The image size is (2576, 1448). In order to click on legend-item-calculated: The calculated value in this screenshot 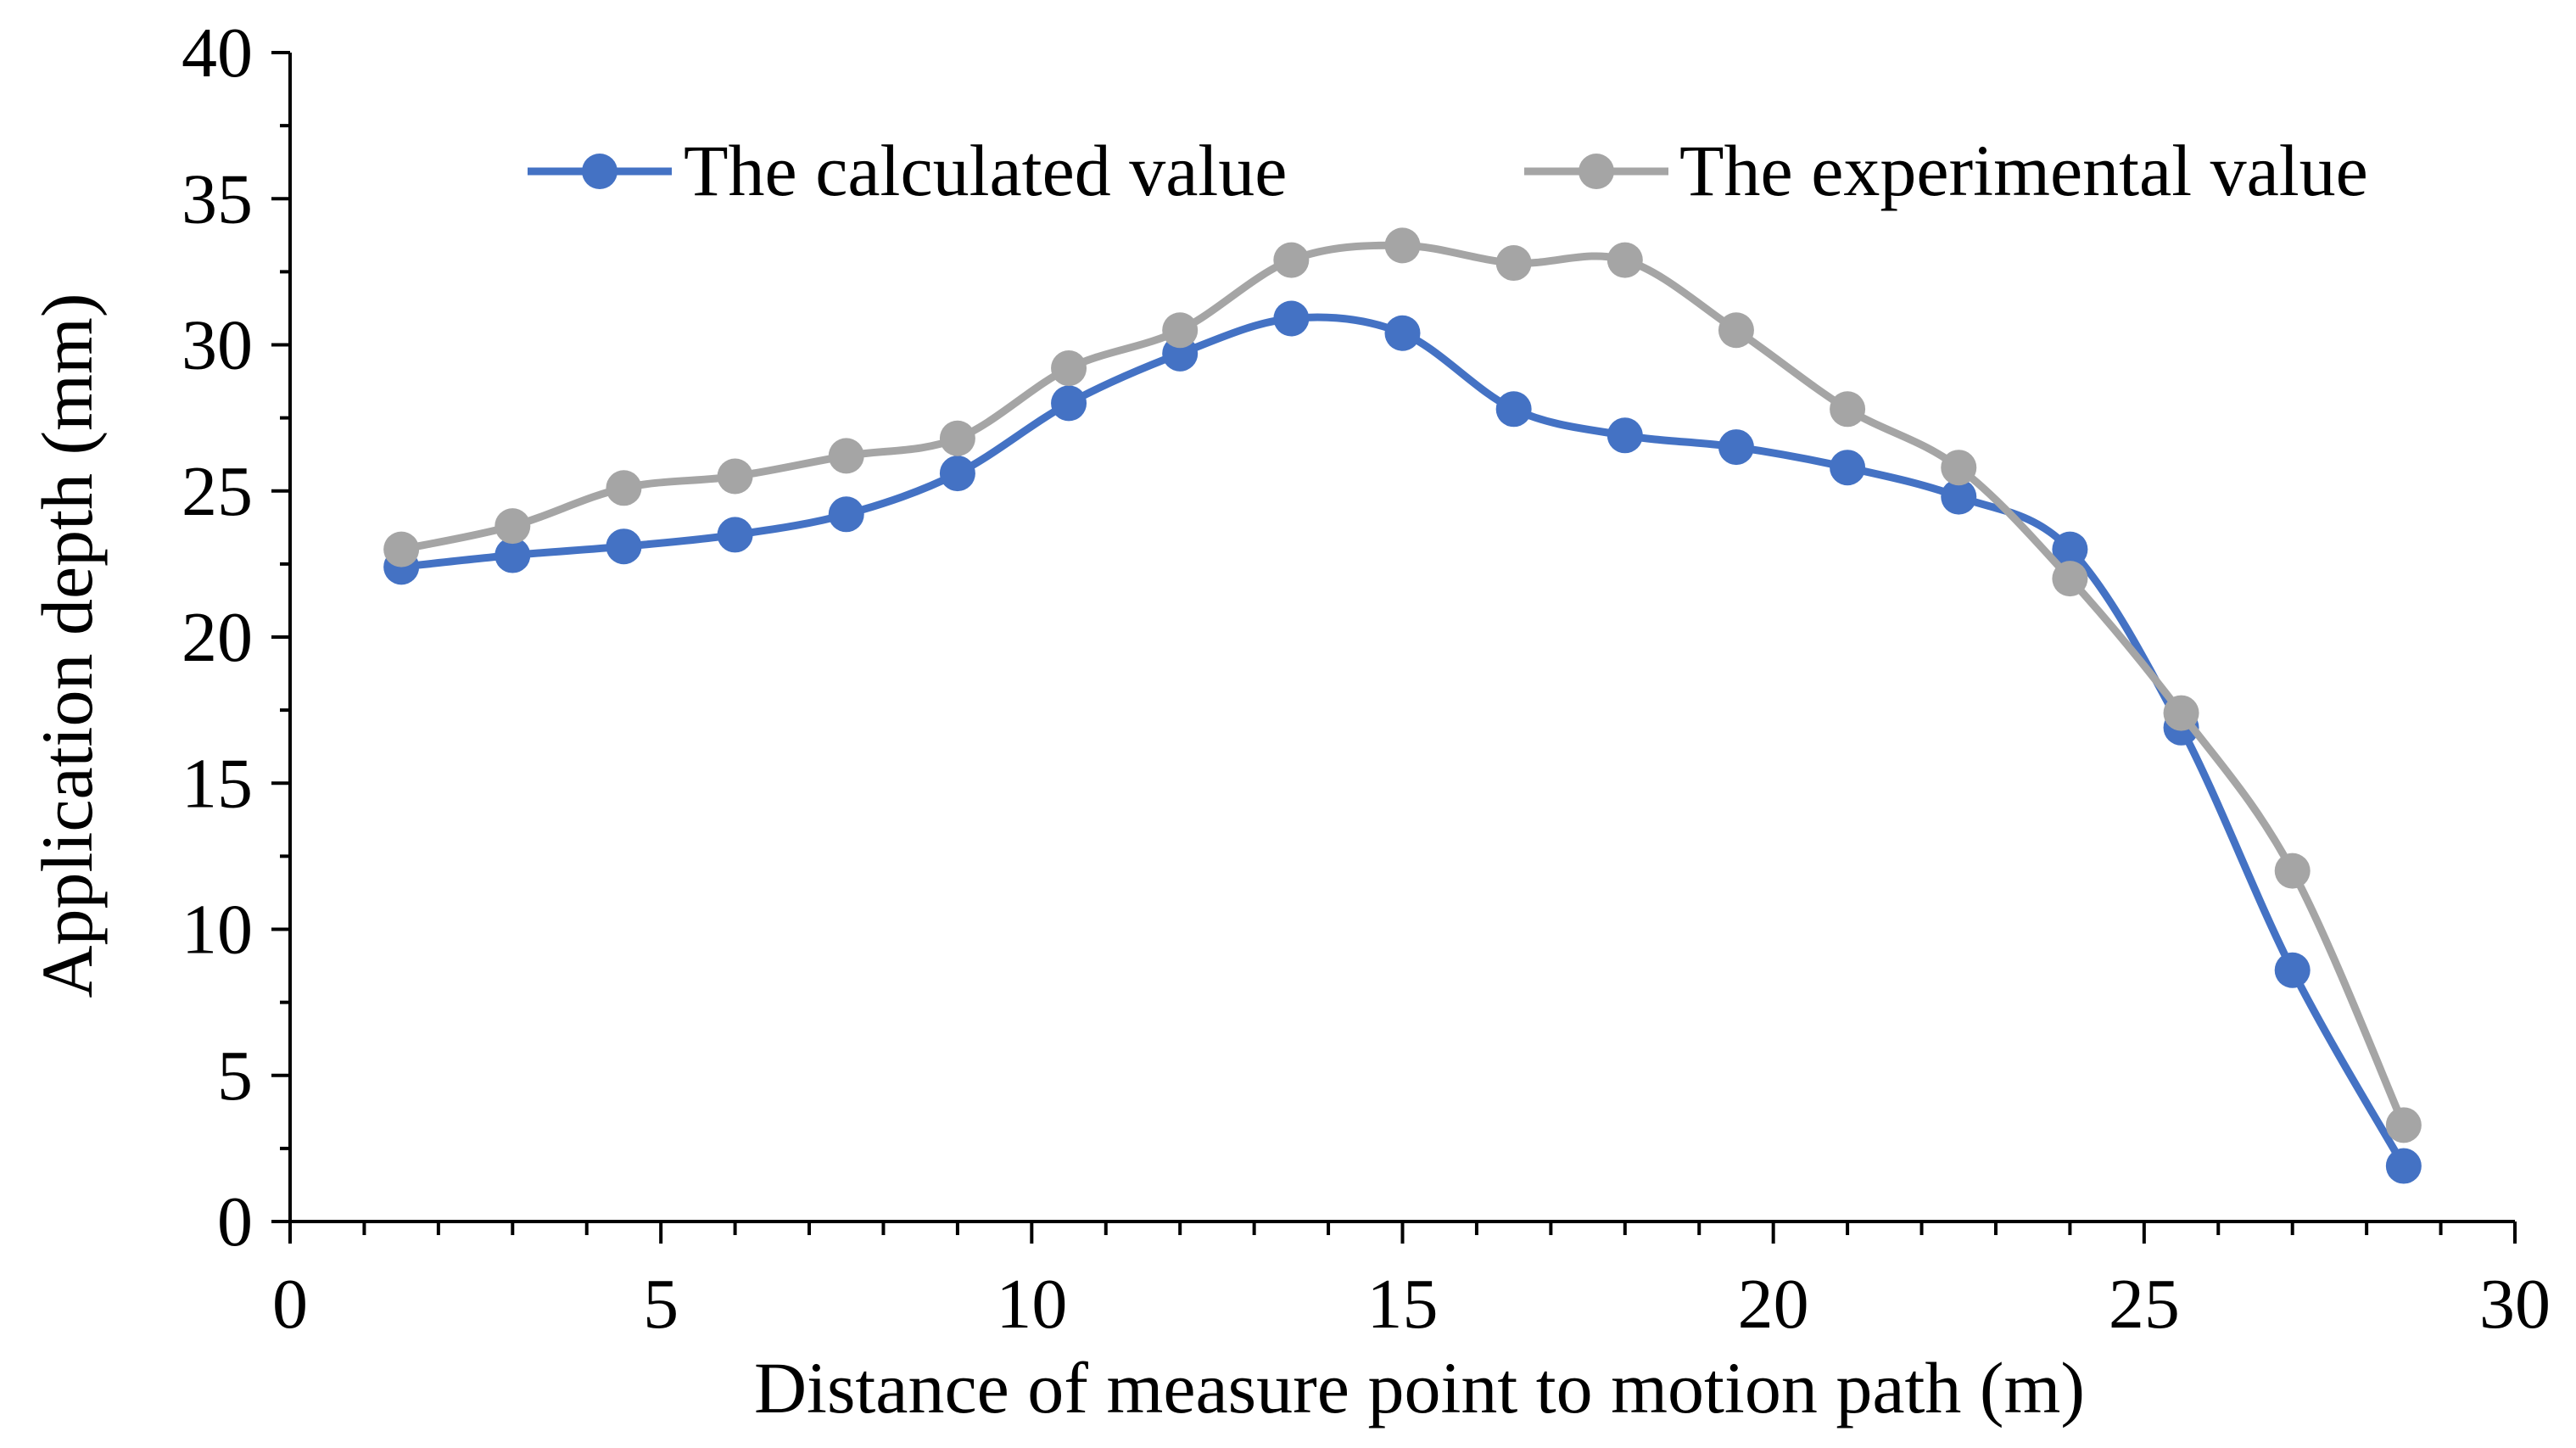, I will do `click(907, 170)`.